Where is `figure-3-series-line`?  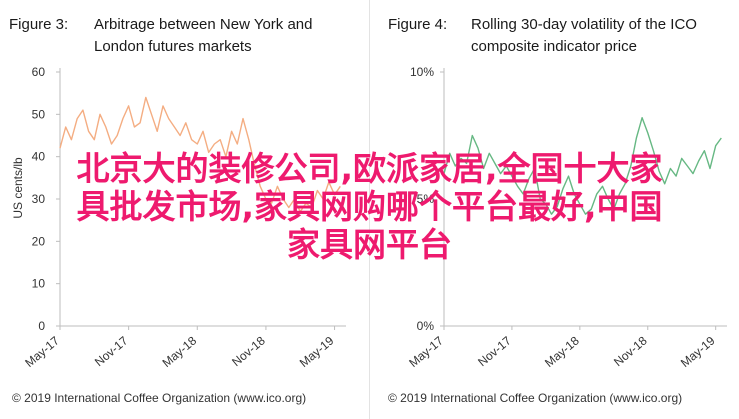
figure-3-series-line is located at coordinates (200, 154).